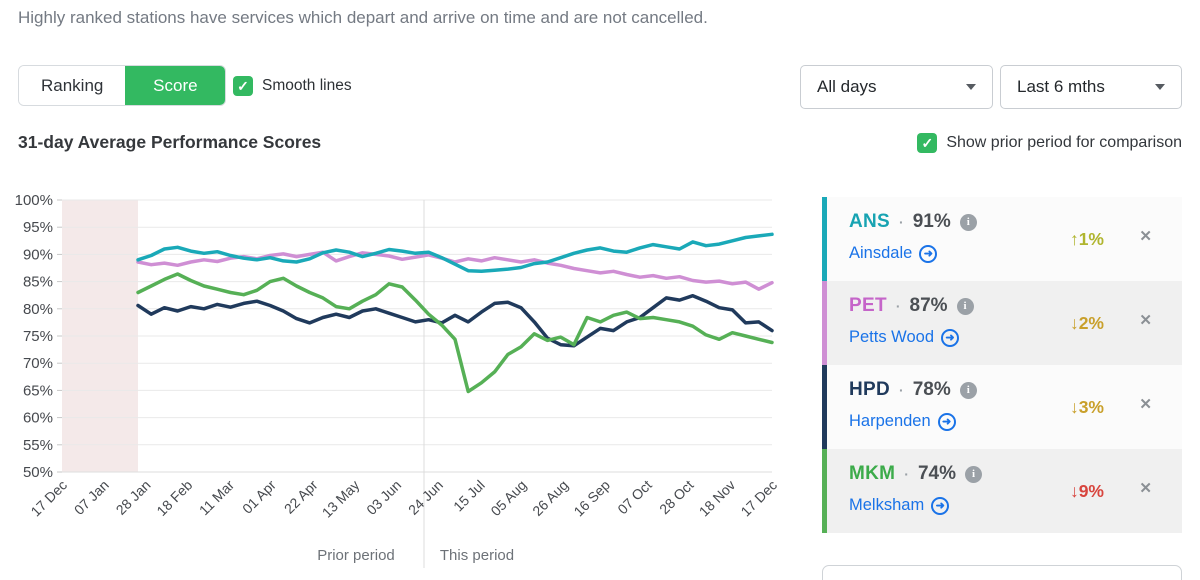  I want to click on station-link: Harpenden ➜, so click(902, 421).